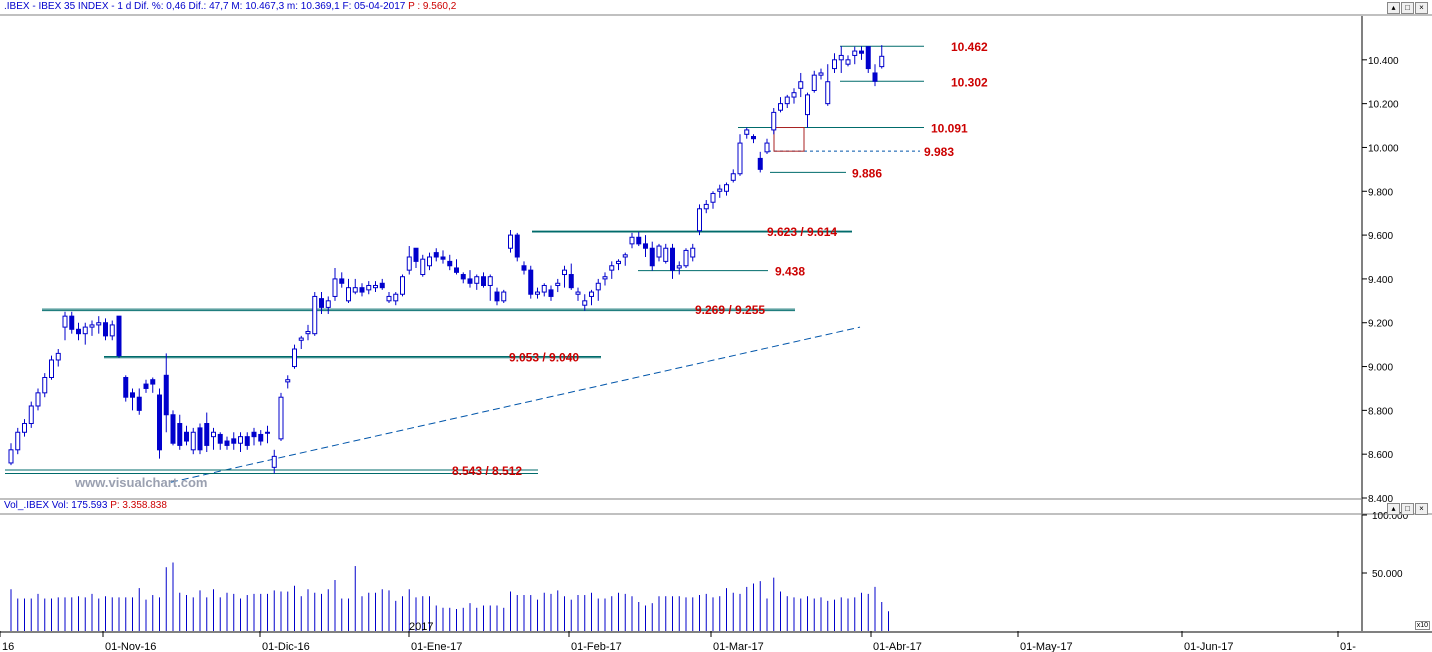  What do you see at coordinates (1393, 509) in the screenshot?
I see `vol-minimize-button: ▴` at bounding box center [1393, 509].